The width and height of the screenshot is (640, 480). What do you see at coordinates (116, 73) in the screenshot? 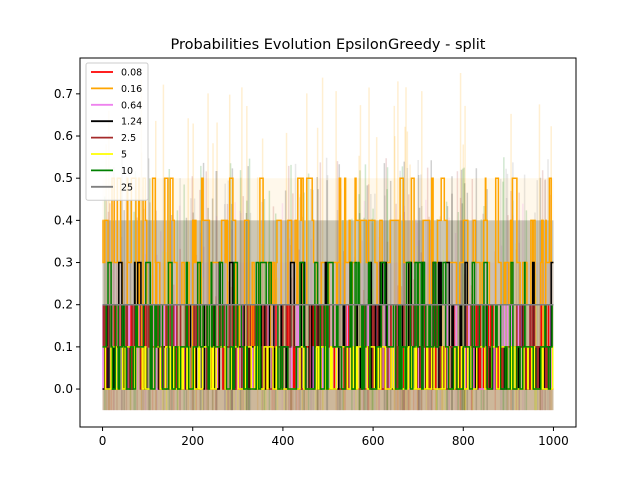
I see `legend-item: 0.08` at bounding box center [116, 73].